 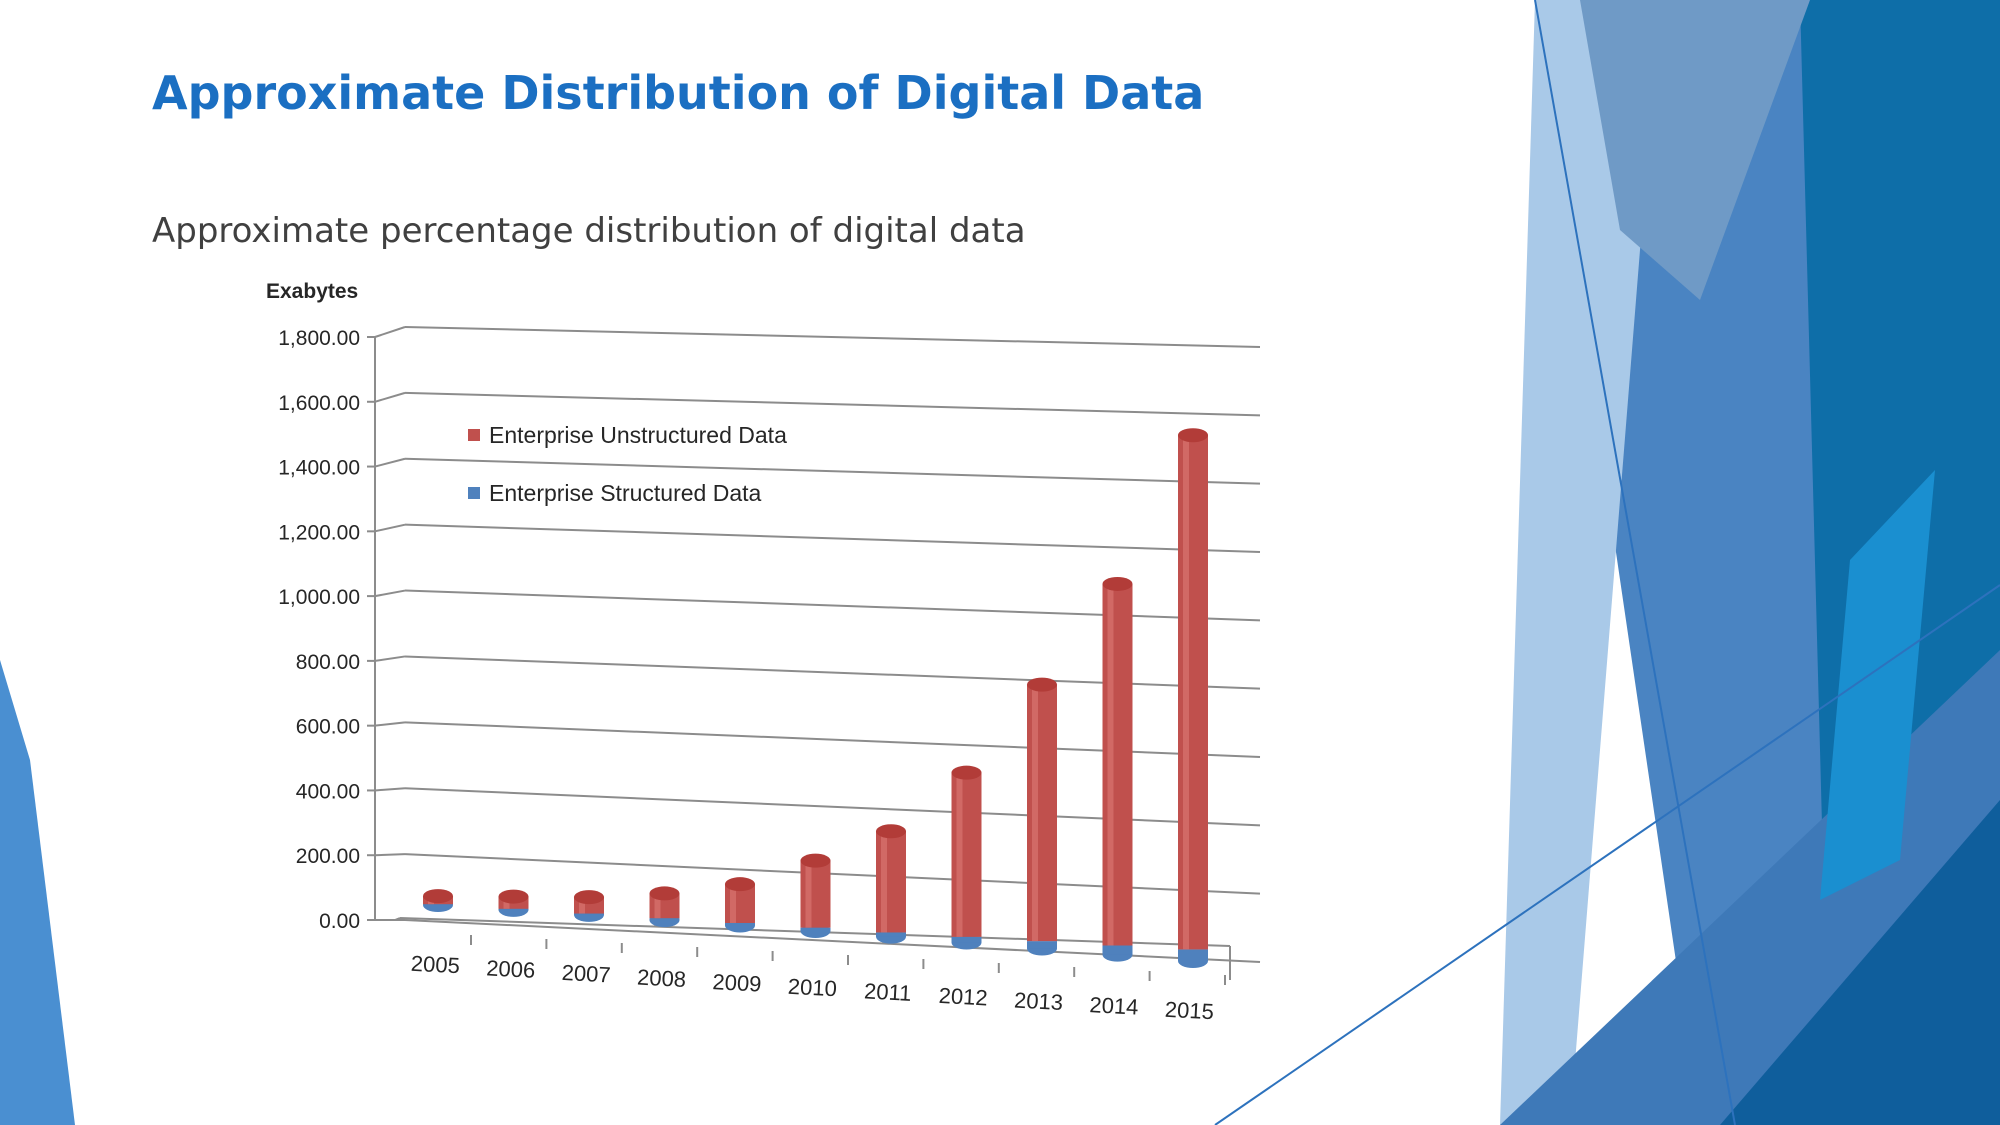 I want to click on y-tick-label: 0.00, so click(x=339, y=921).